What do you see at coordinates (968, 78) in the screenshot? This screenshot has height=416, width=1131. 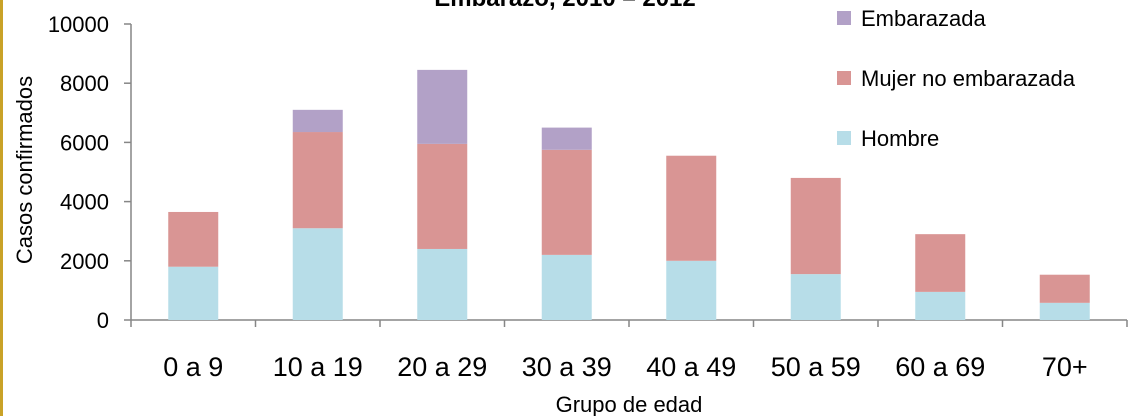 I see `legend-label: Mujer no embarazada` at bounding box center [968, 78].